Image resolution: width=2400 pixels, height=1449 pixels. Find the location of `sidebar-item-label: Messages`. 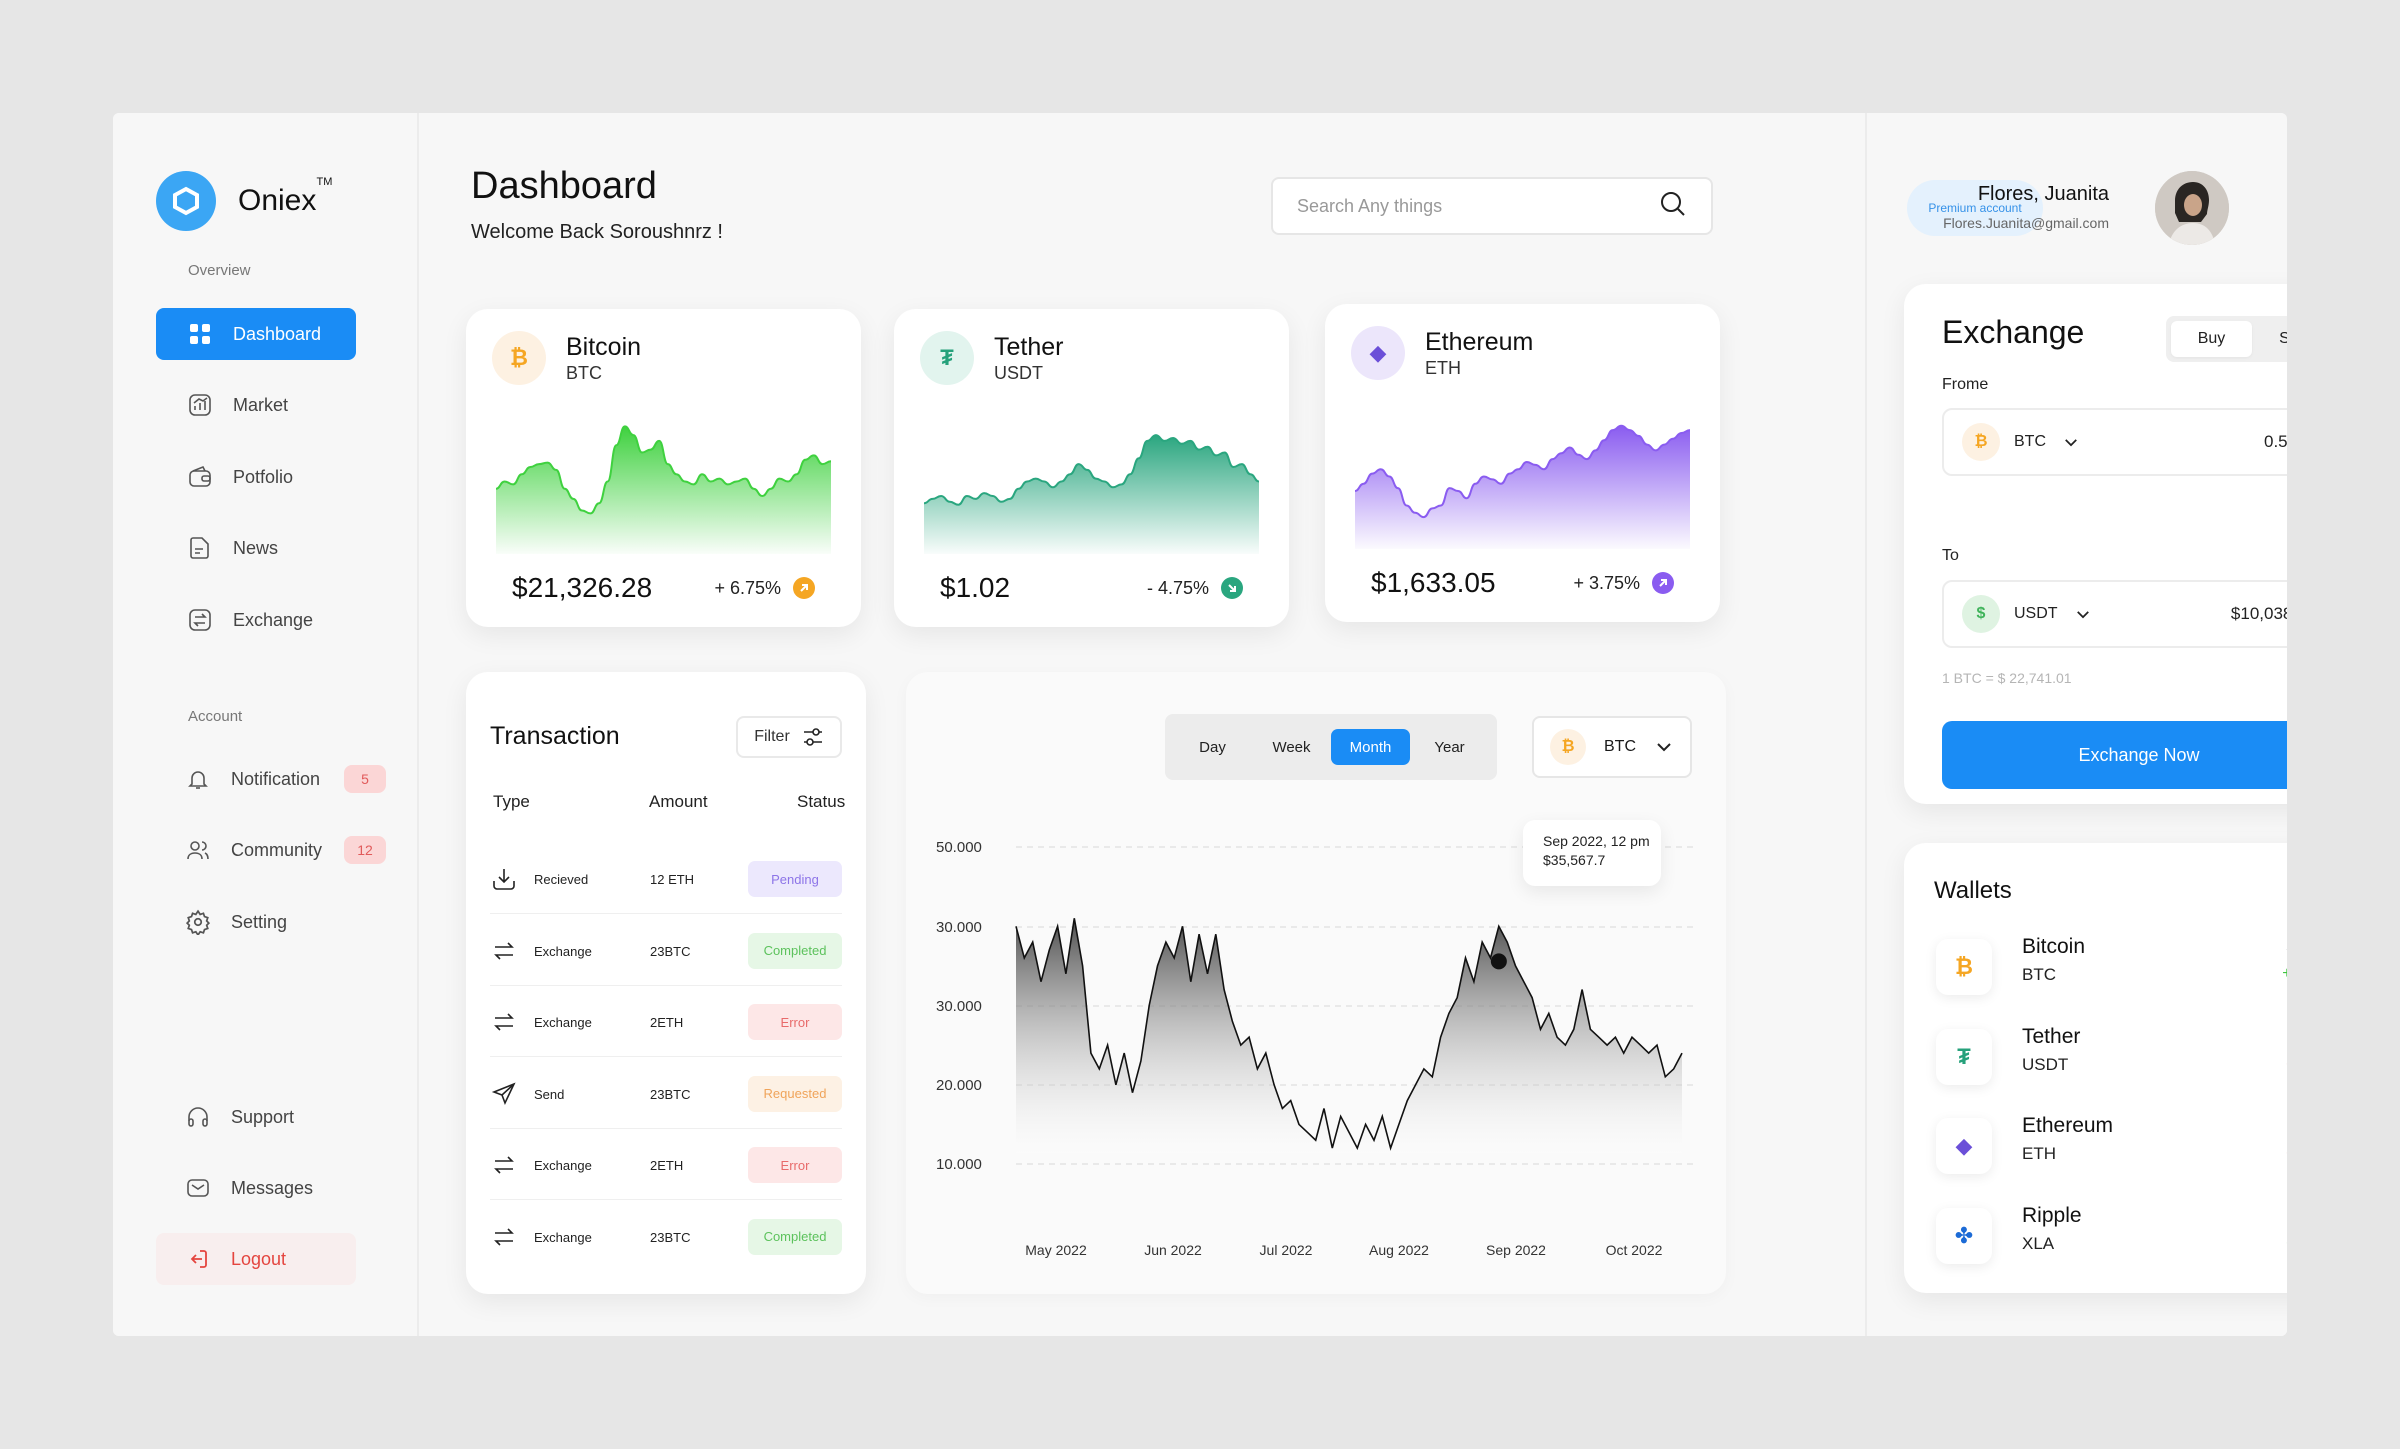

sidebar-item-label: Messages is located at coordinates (272, 1187).